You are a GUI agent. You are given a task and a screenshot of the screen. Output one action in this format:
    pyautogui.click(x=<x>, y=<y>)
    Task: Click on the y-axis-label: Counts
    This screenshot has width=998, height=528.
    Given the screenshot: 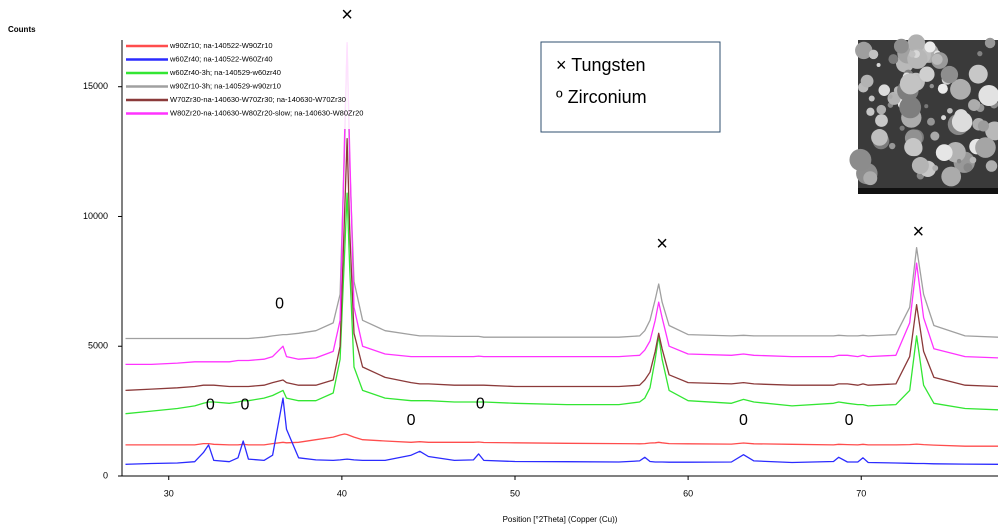 What is the action you would take?
    pyautogui.click(x=22, y=29)
    